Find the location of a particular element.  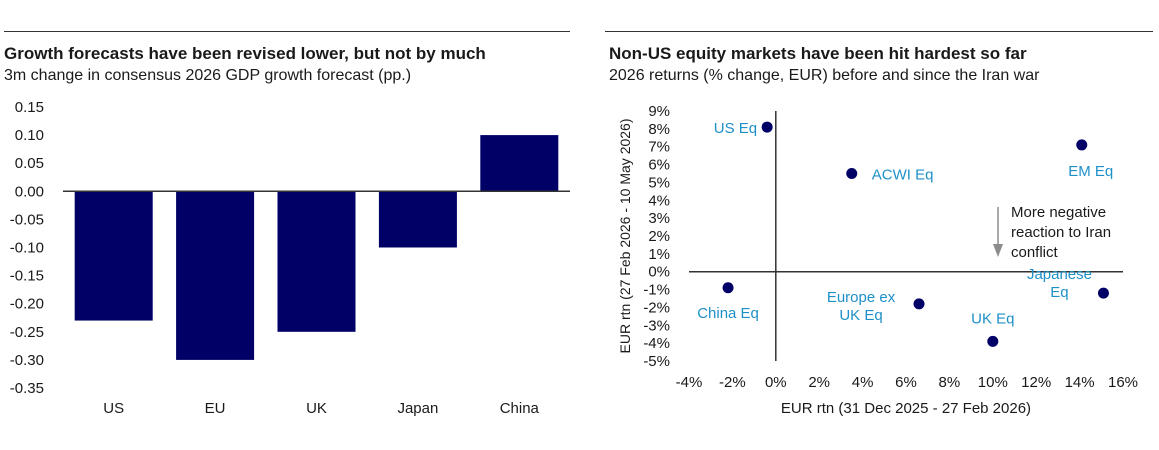

x-tick-label: 2% is located at coordinates (819, 382).